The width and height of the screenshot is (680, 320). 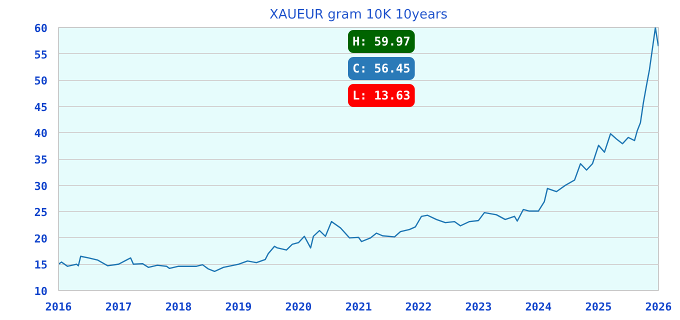 I want to click on y-tick-label: 50, so click(x=41, y=81).